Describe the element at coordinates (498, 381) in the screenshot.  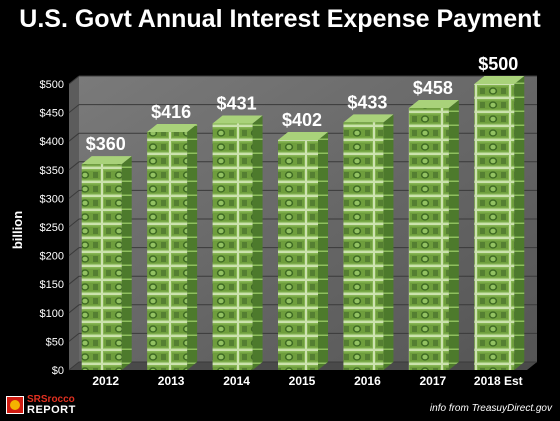
I see `x-tick-label: 2018 Est` at that location.